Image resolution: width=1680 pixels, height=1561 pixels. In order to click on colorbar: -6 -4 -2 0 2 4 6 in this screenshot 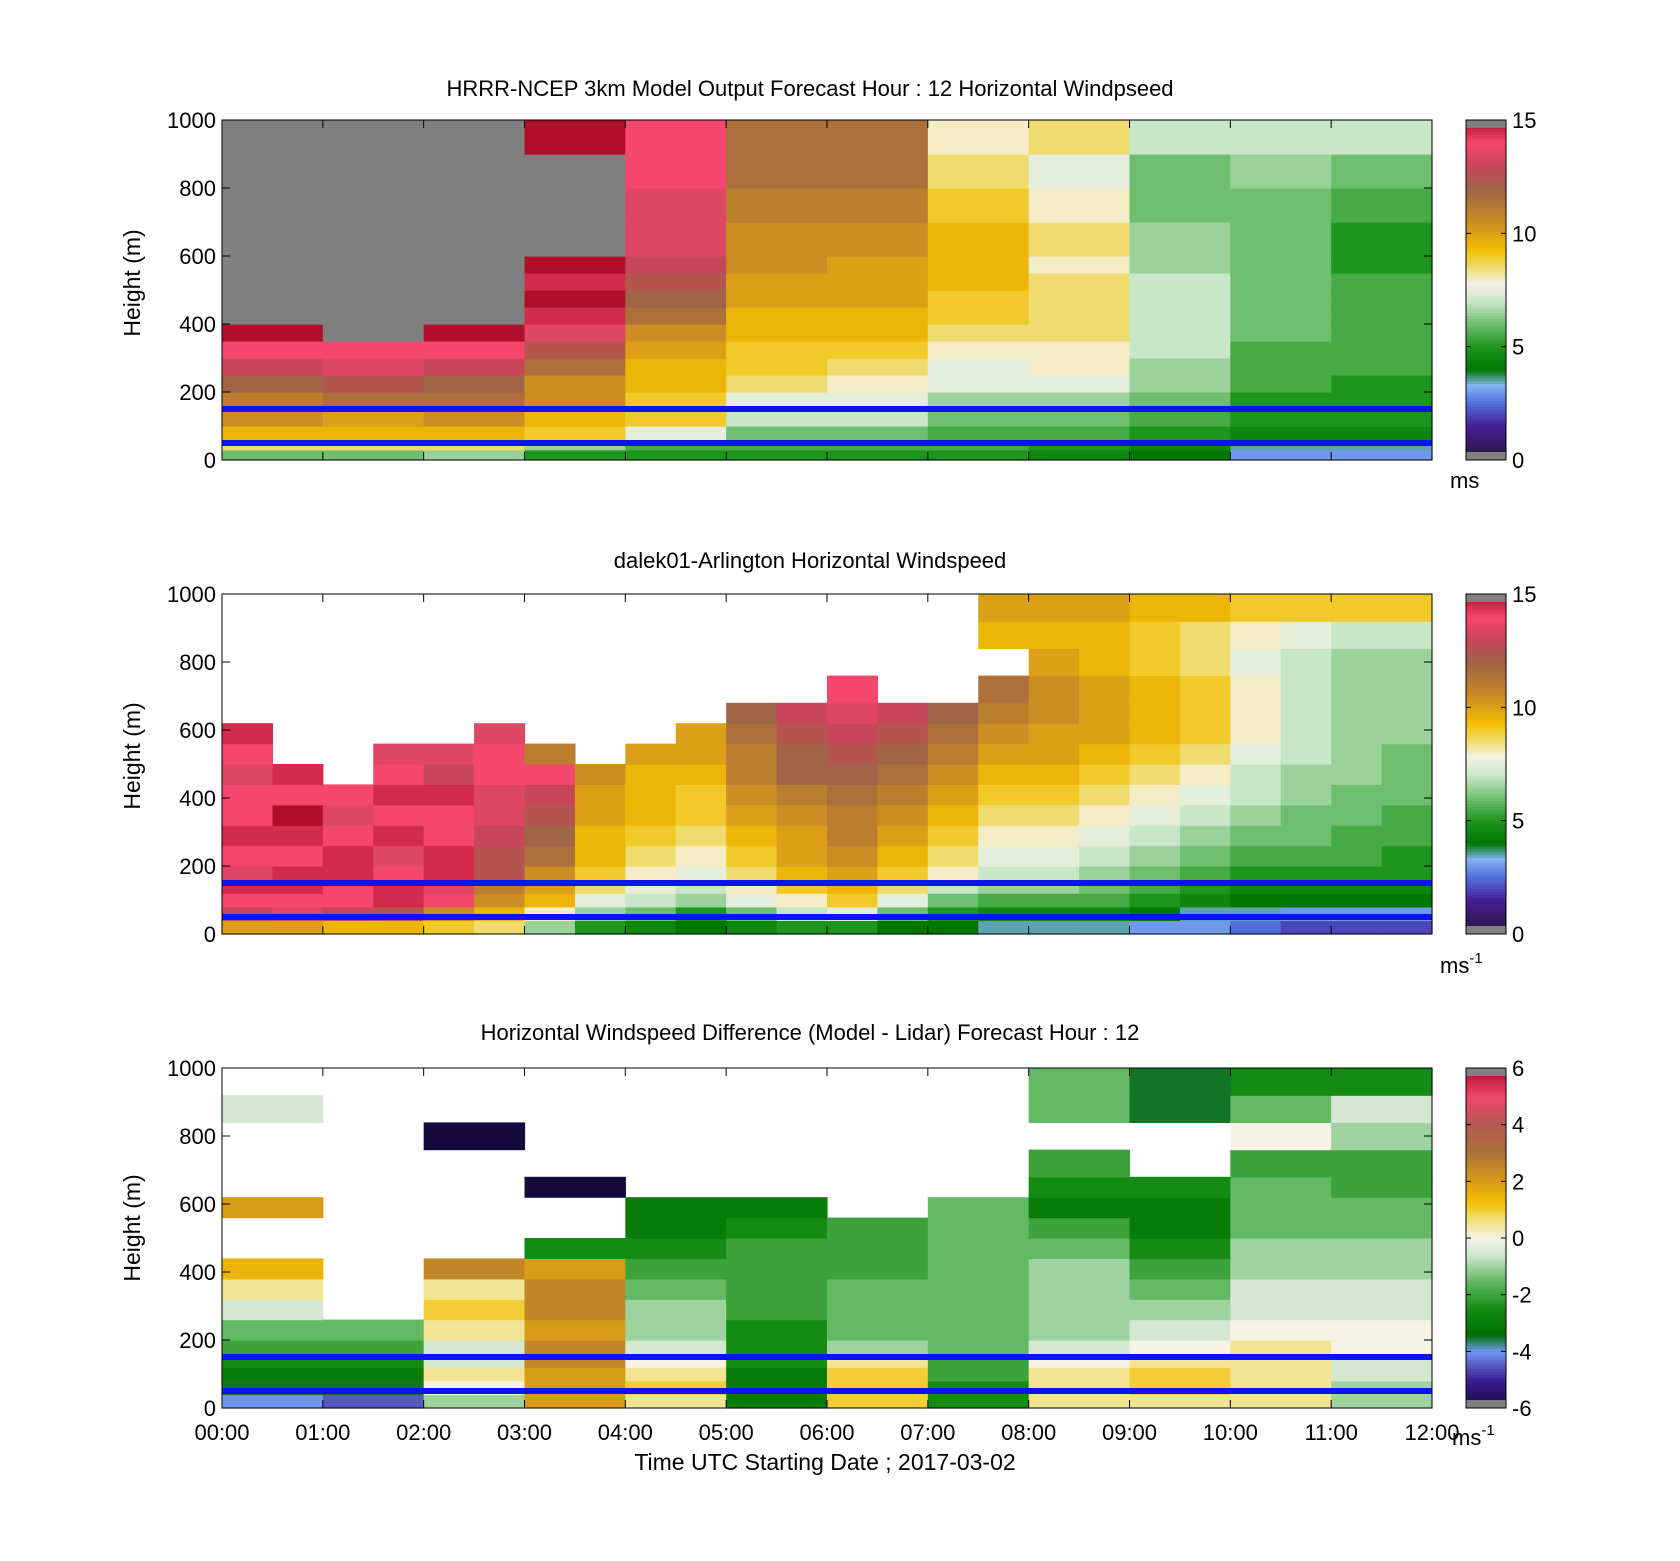, I will do `click(1498, 1238)`.